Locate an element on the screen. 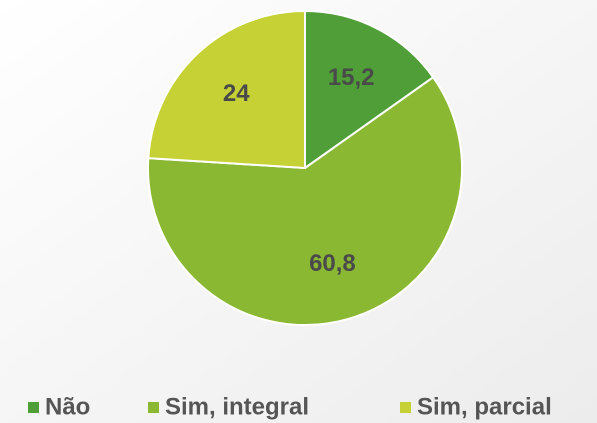  data-label: 15,2 is located at coordinates (351, 77).